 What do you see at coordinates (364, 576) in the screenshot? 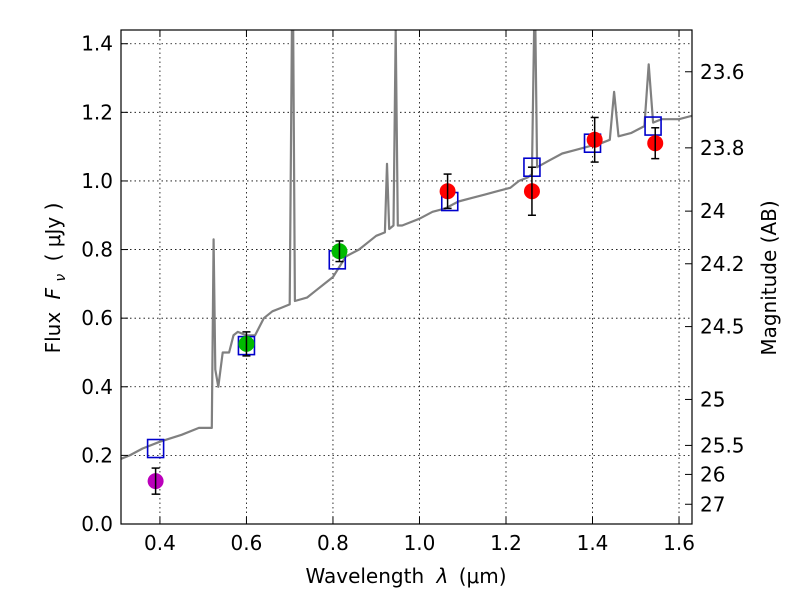
I see `x-axis-label-text: Wavelength` at bounding box center [364, 576].